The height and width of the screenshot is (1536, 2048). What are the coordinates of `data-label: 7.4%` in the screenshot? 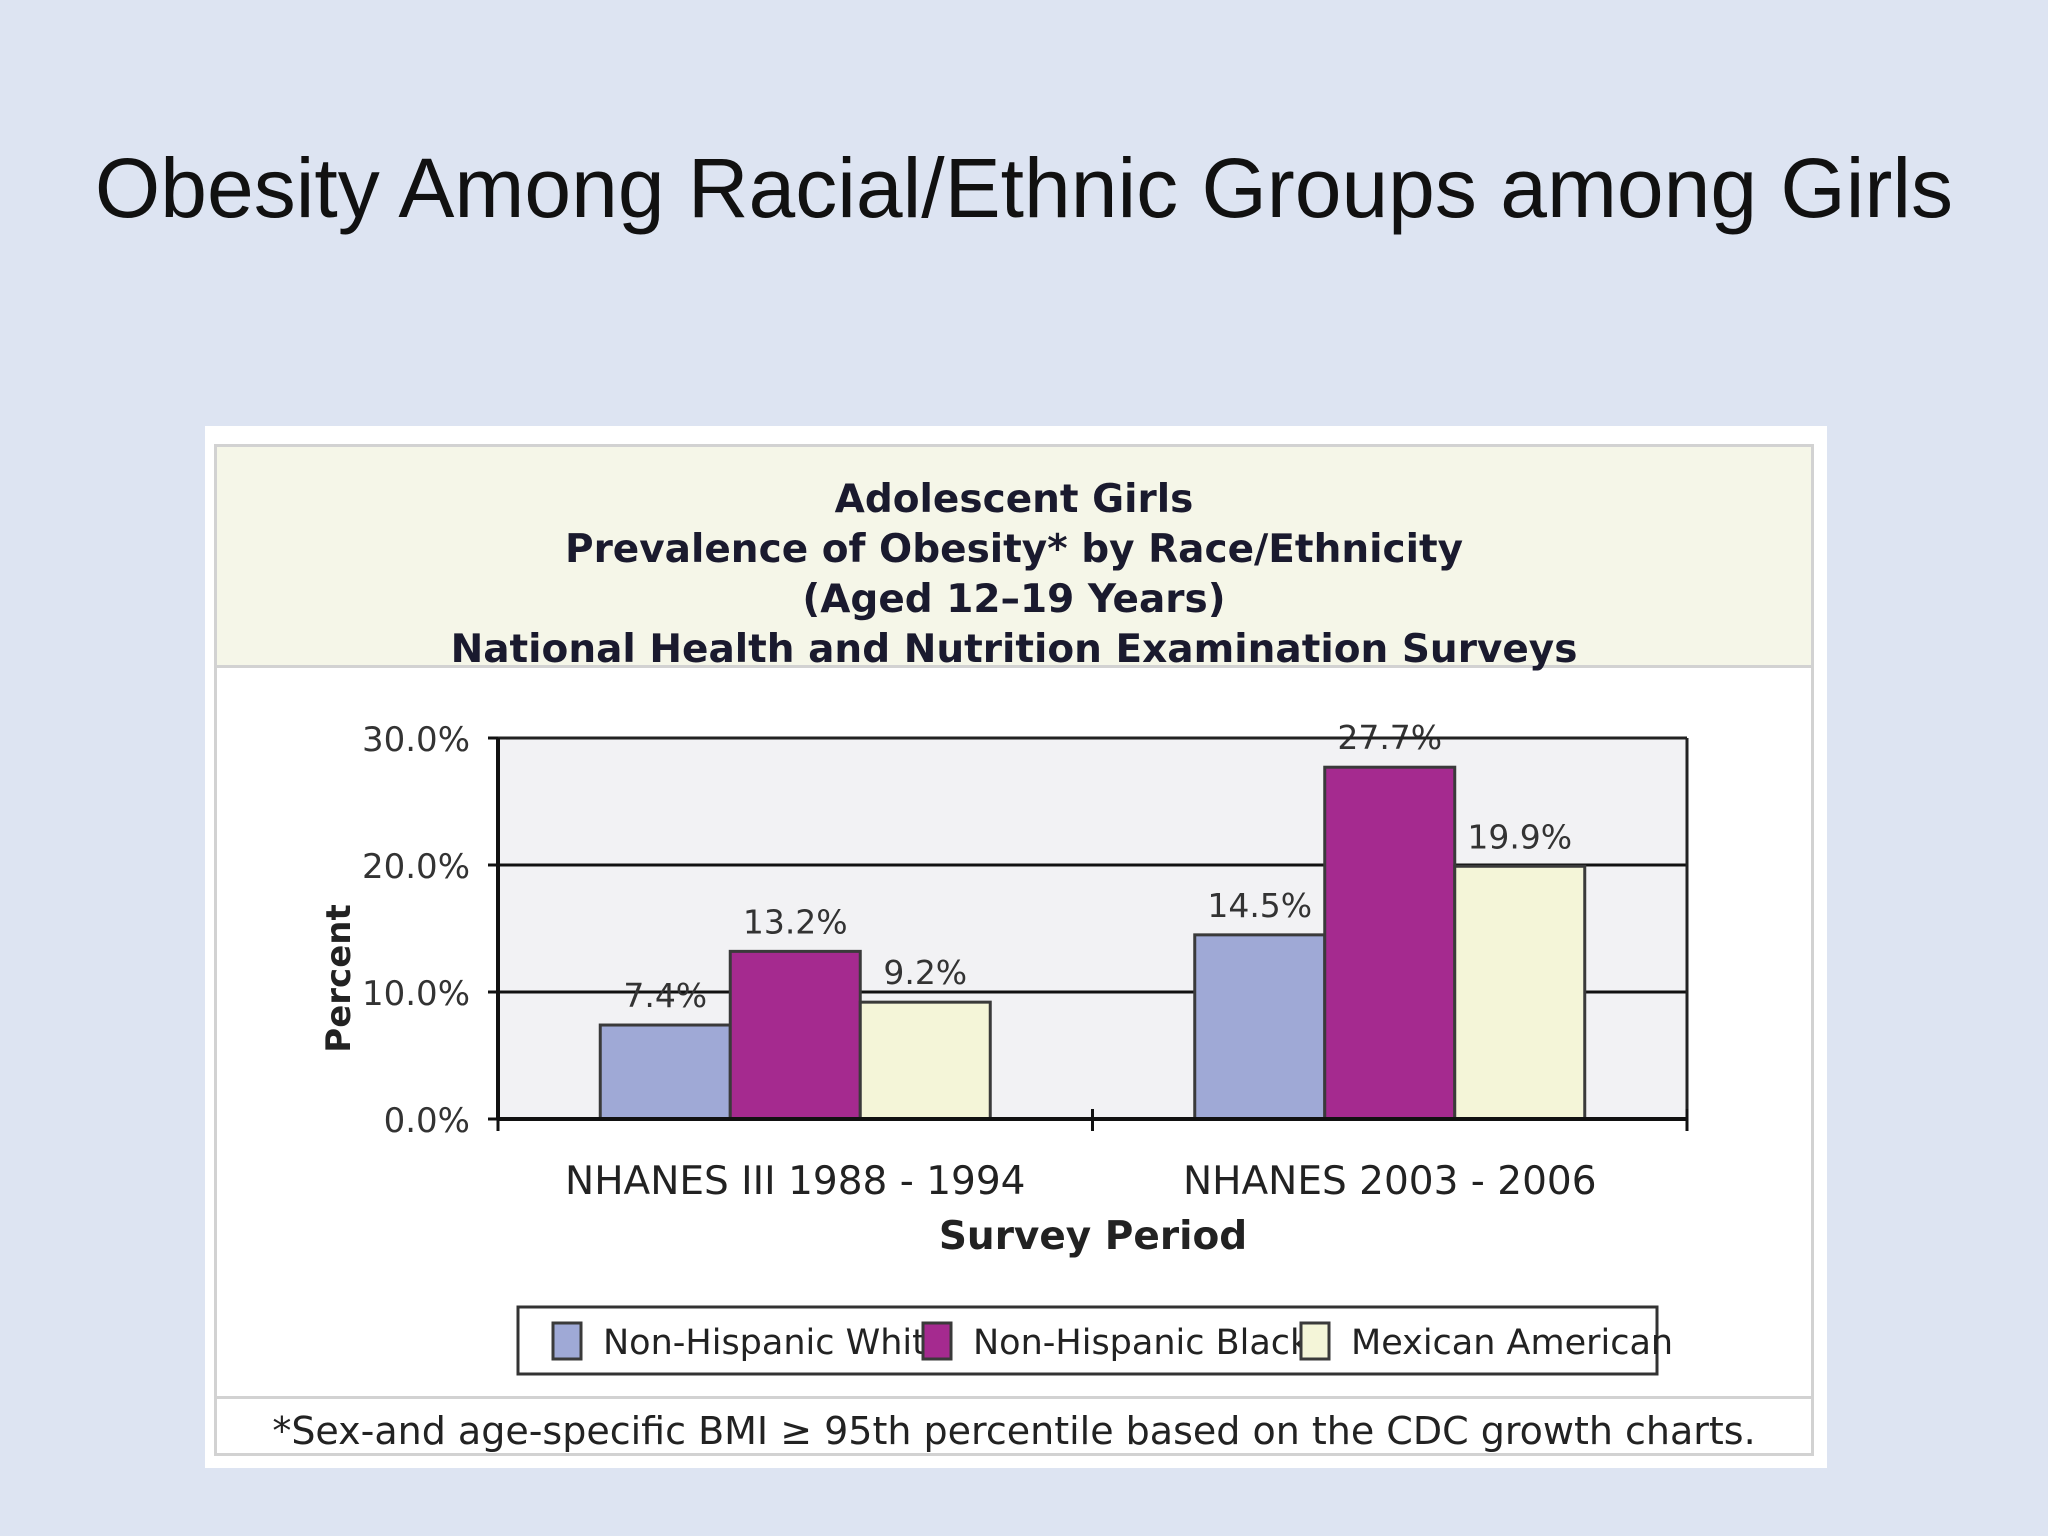 It's located at (665, 995).